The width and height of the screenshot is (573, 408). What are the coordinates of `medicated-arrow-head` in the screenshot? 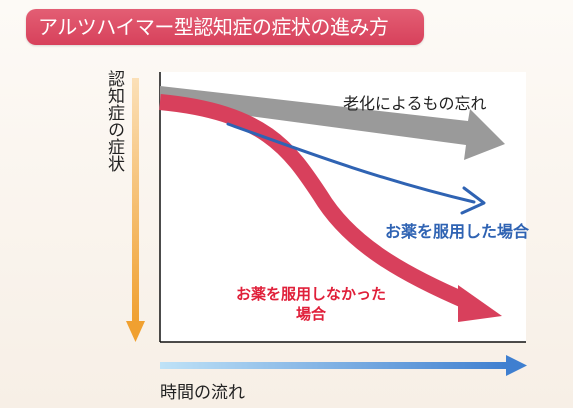 It's located at (473, 200).